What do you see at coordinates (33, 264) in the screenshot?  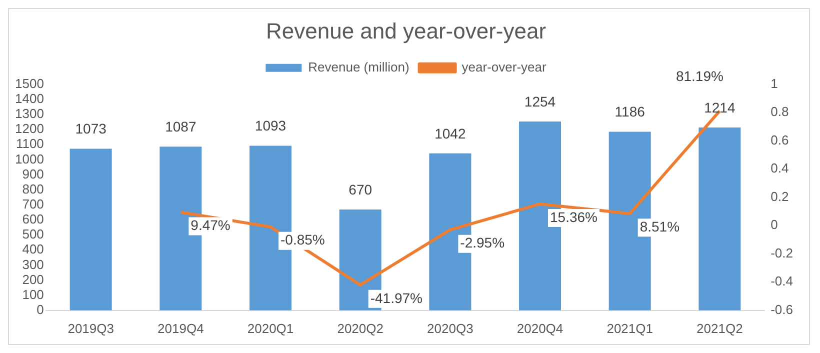 I see `y-tick-label: 300` at bounding box center [33, 264].